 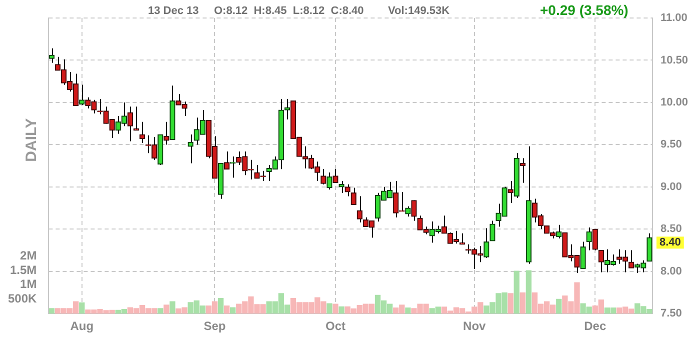 I want to click on text: 8.40, so click(x=670, y=242).